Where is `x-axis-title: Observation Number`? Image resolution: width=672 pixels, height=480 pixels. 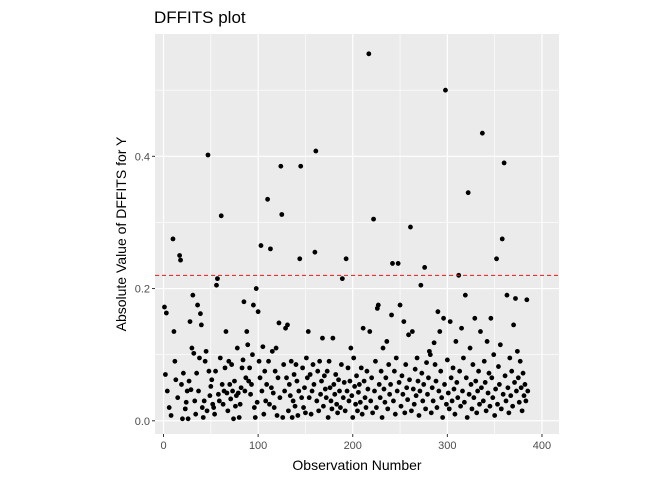 x-axis-title: Observation Number is located at coordinates (357, 465).